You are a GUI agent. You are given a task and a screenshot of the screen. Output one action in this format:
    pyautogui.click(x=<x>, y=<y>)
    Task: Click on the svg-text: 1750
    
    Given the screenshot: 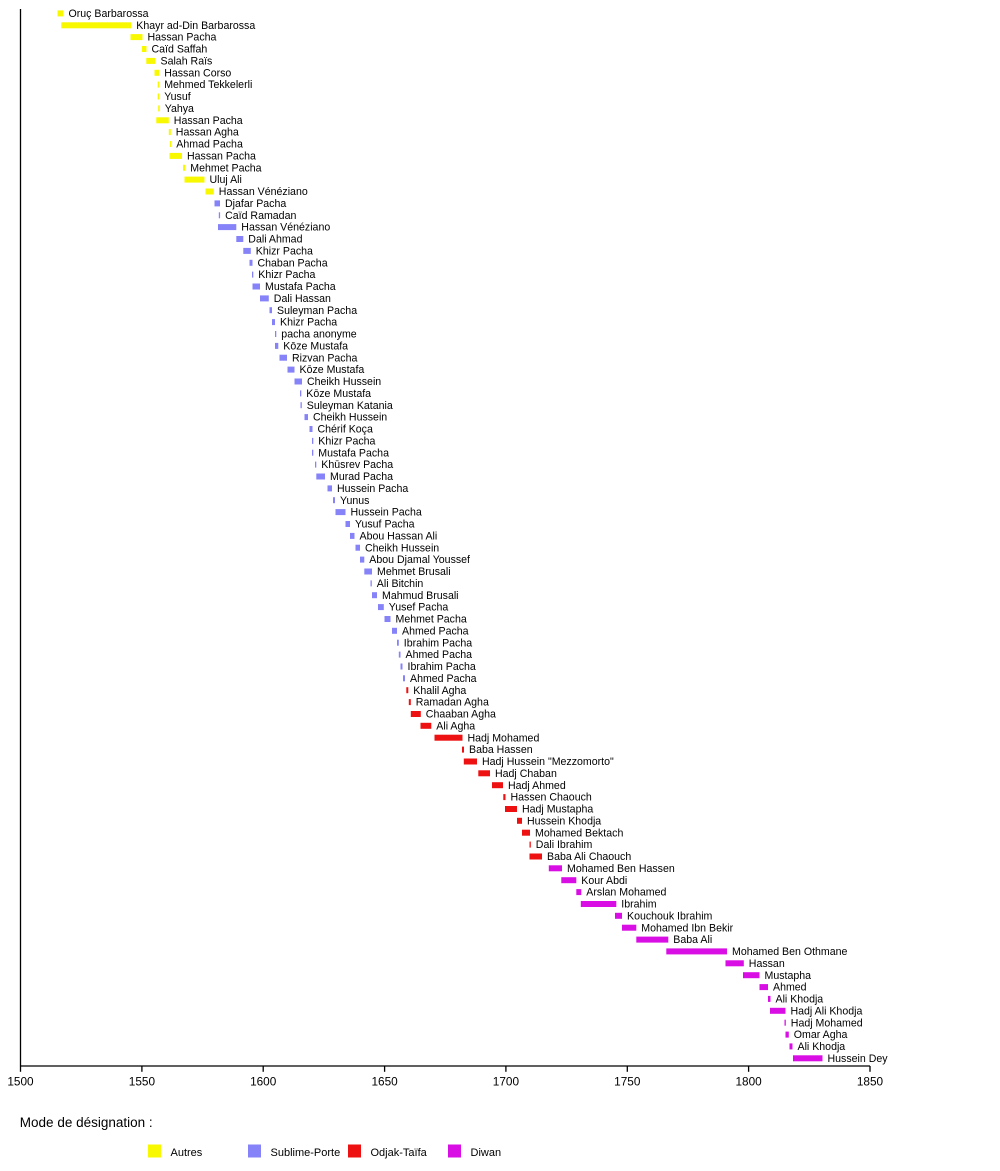 What is the action you would take?
    pyautogui.click(x=627, y=1082)
    